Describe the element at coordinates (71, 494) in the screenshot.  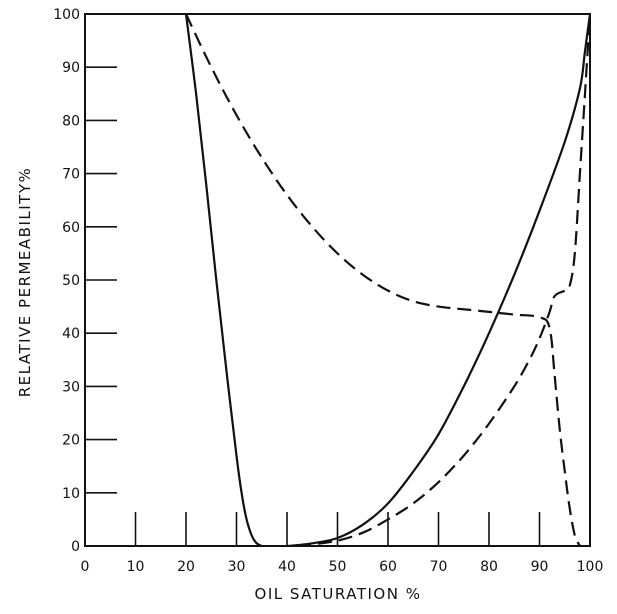
I see `y-tick-label: 10` at that location.